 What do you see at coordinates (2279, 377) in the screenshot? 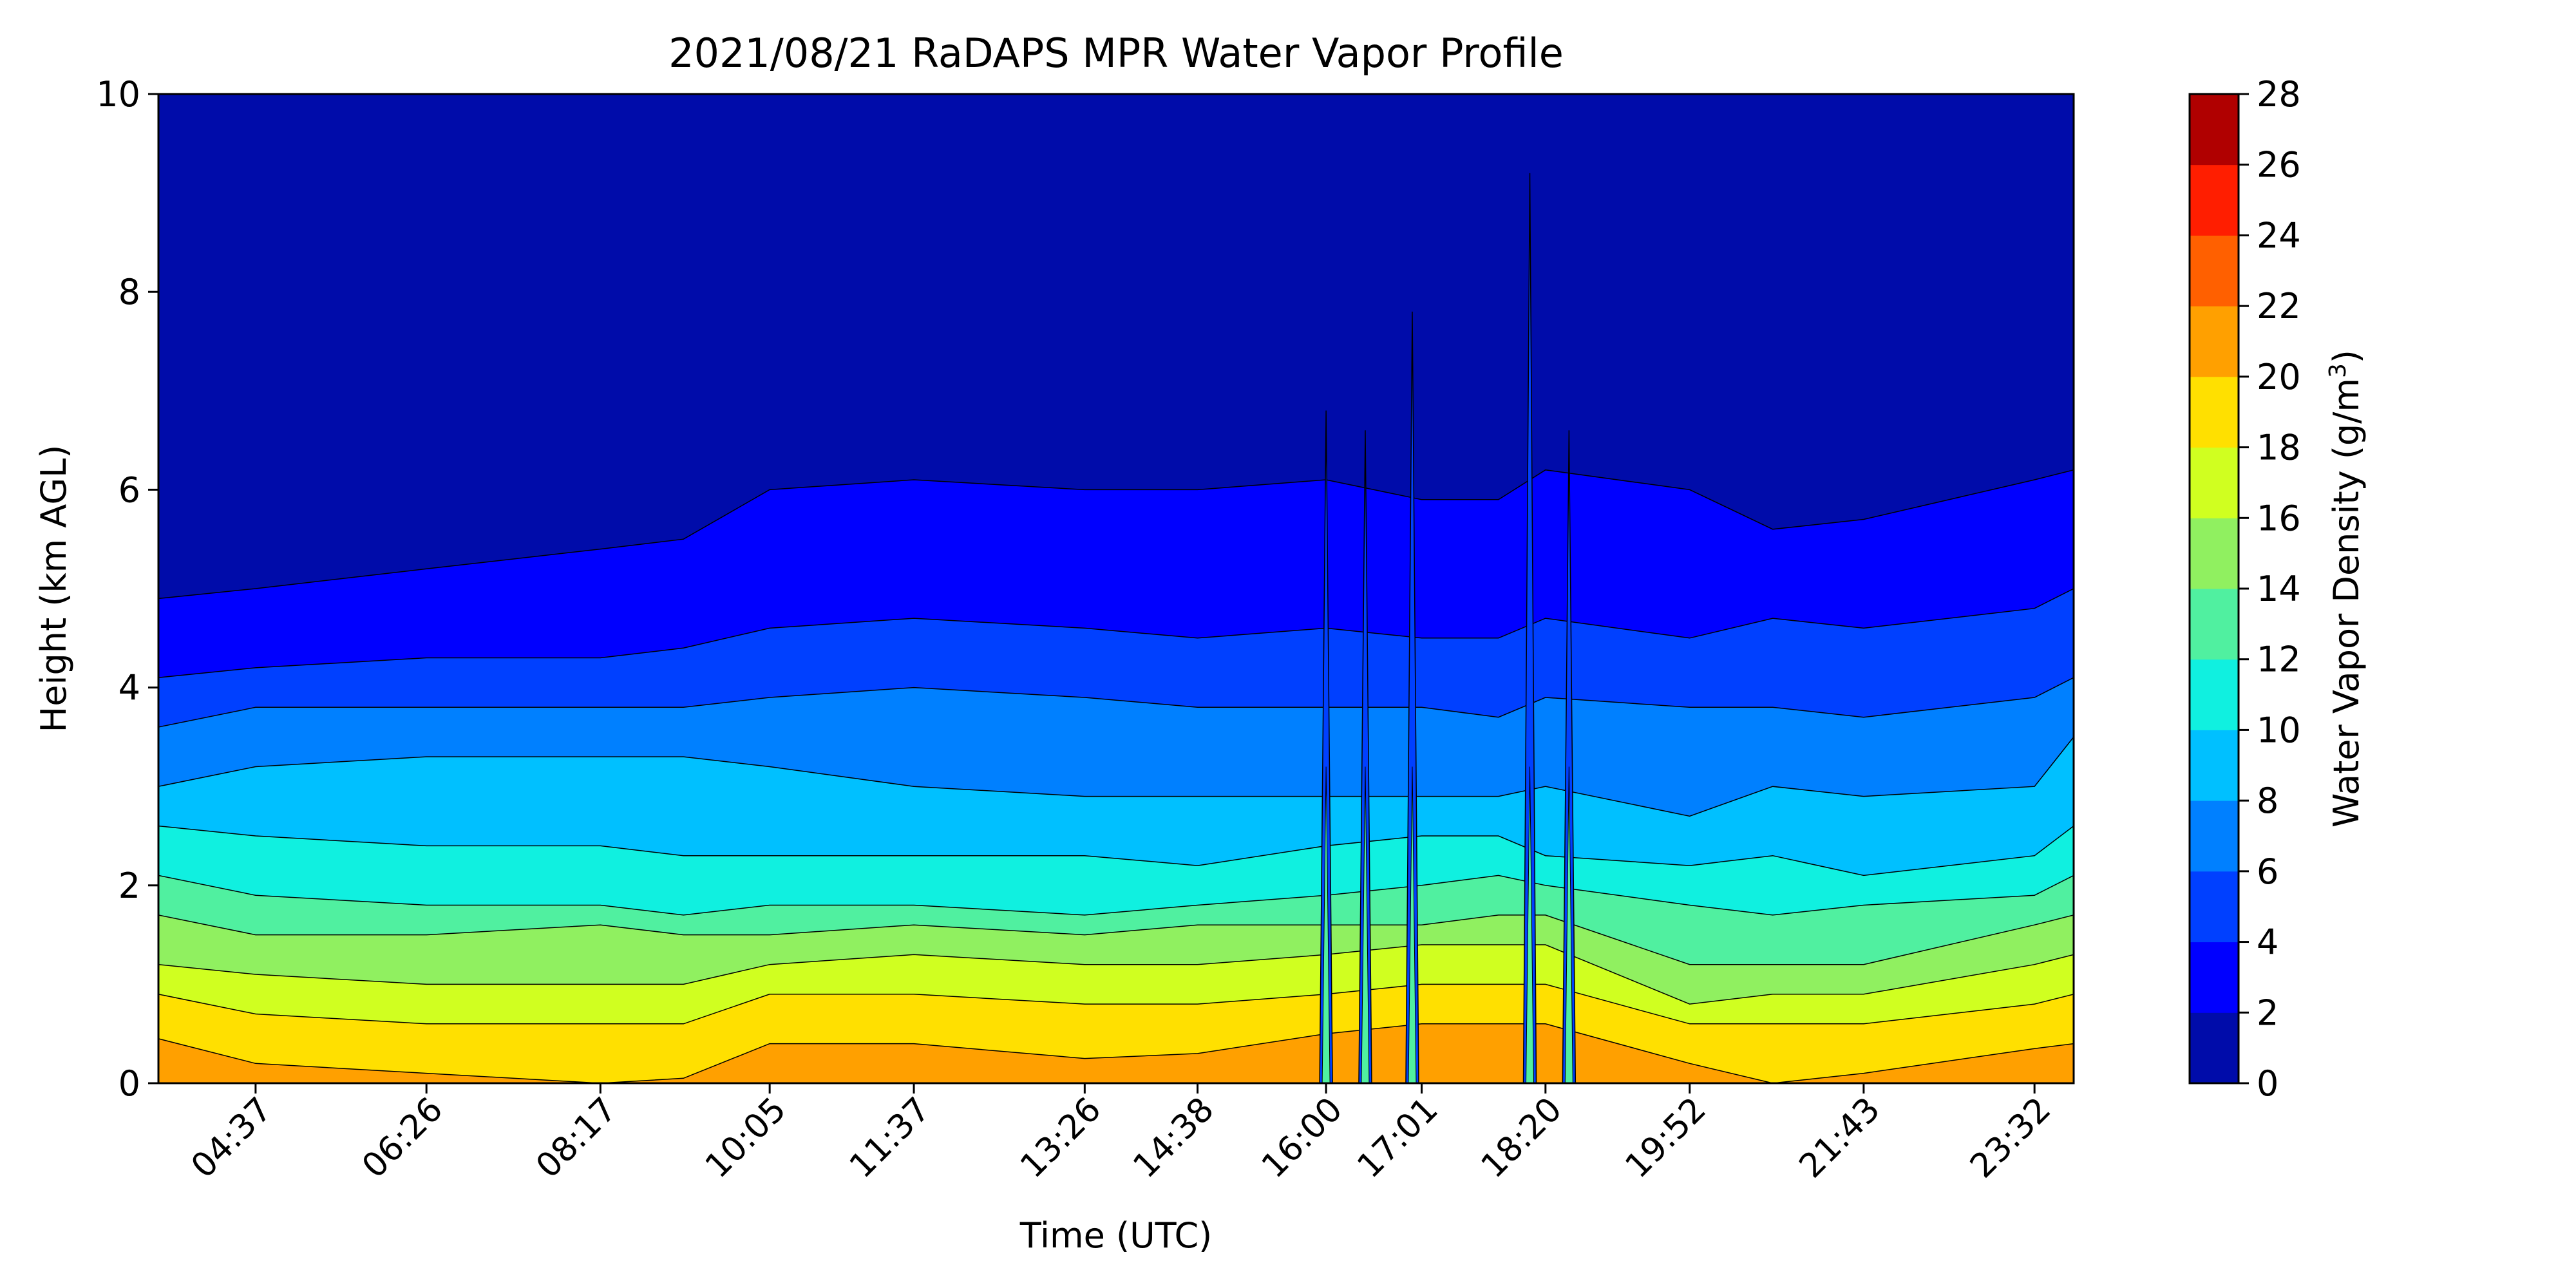
I see `colorbar-tick-label: 20` at bounding box center [2279, 377].